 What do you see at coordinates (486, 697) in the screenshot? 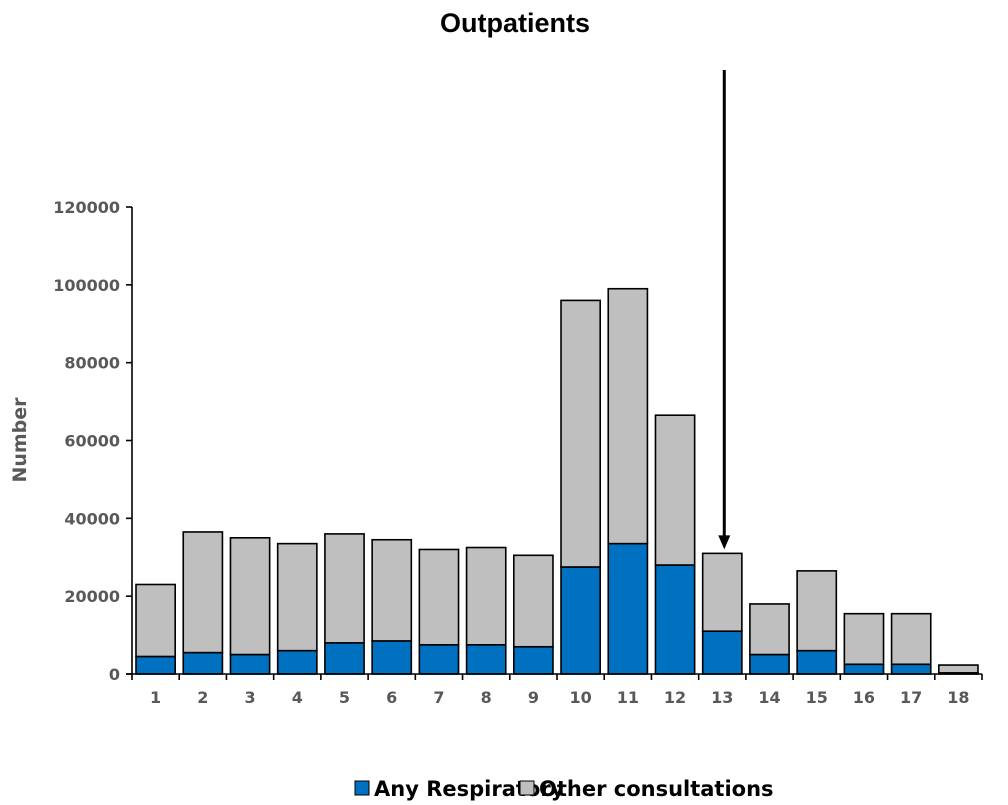
I see `x-tick-label: 8` at bounding box center [486, 697].